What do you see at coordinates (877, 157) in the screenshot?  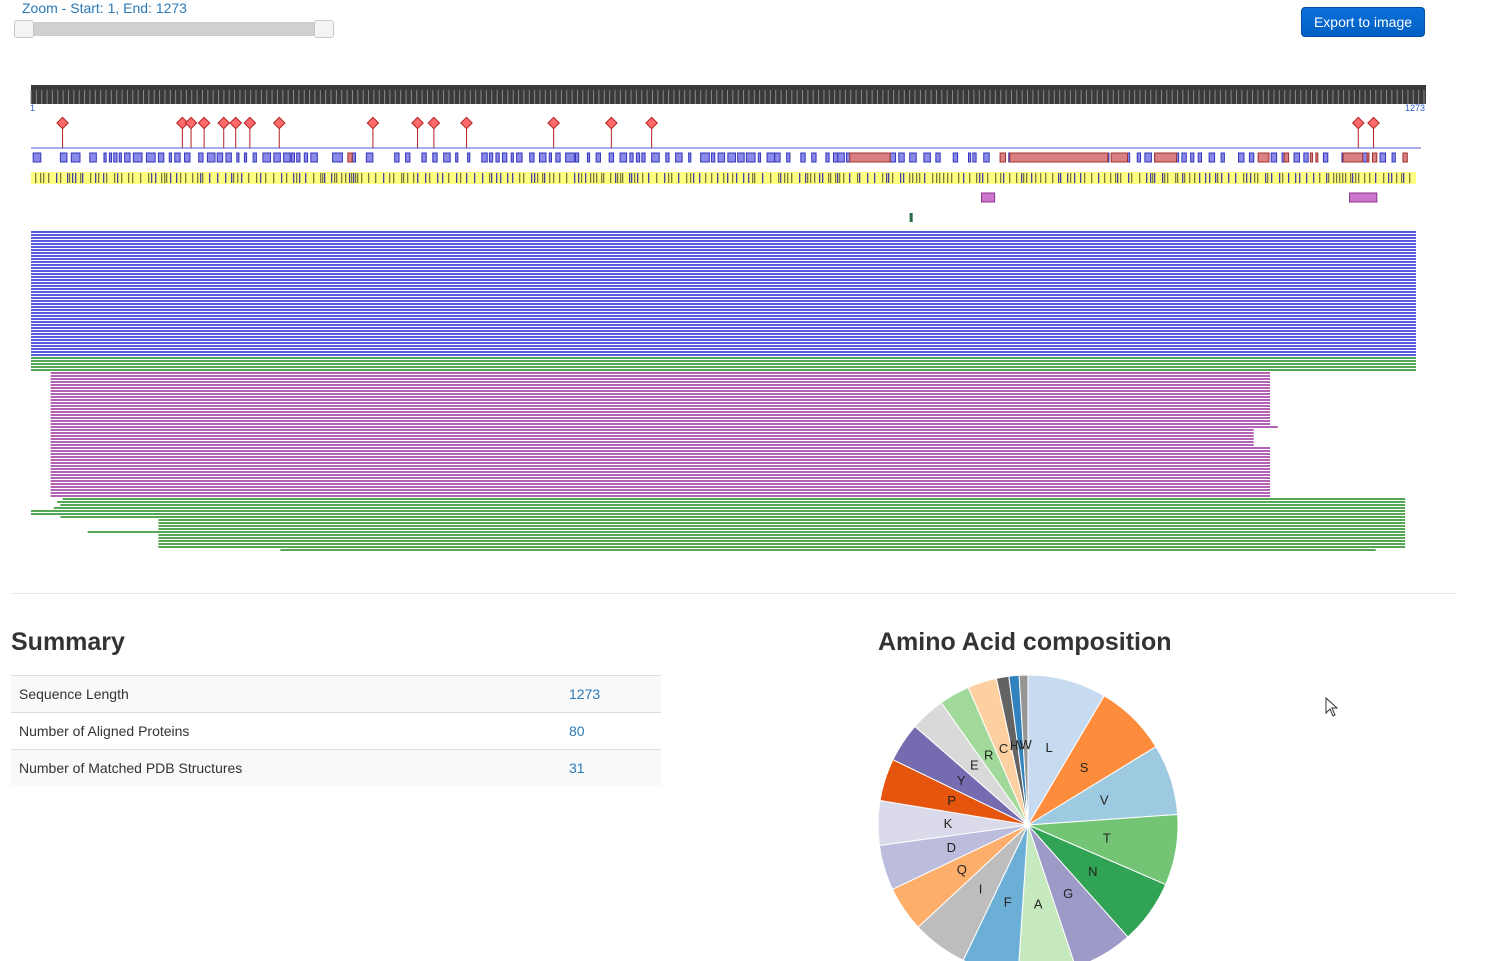 I see `region-track` at bounding box center [877, 157].